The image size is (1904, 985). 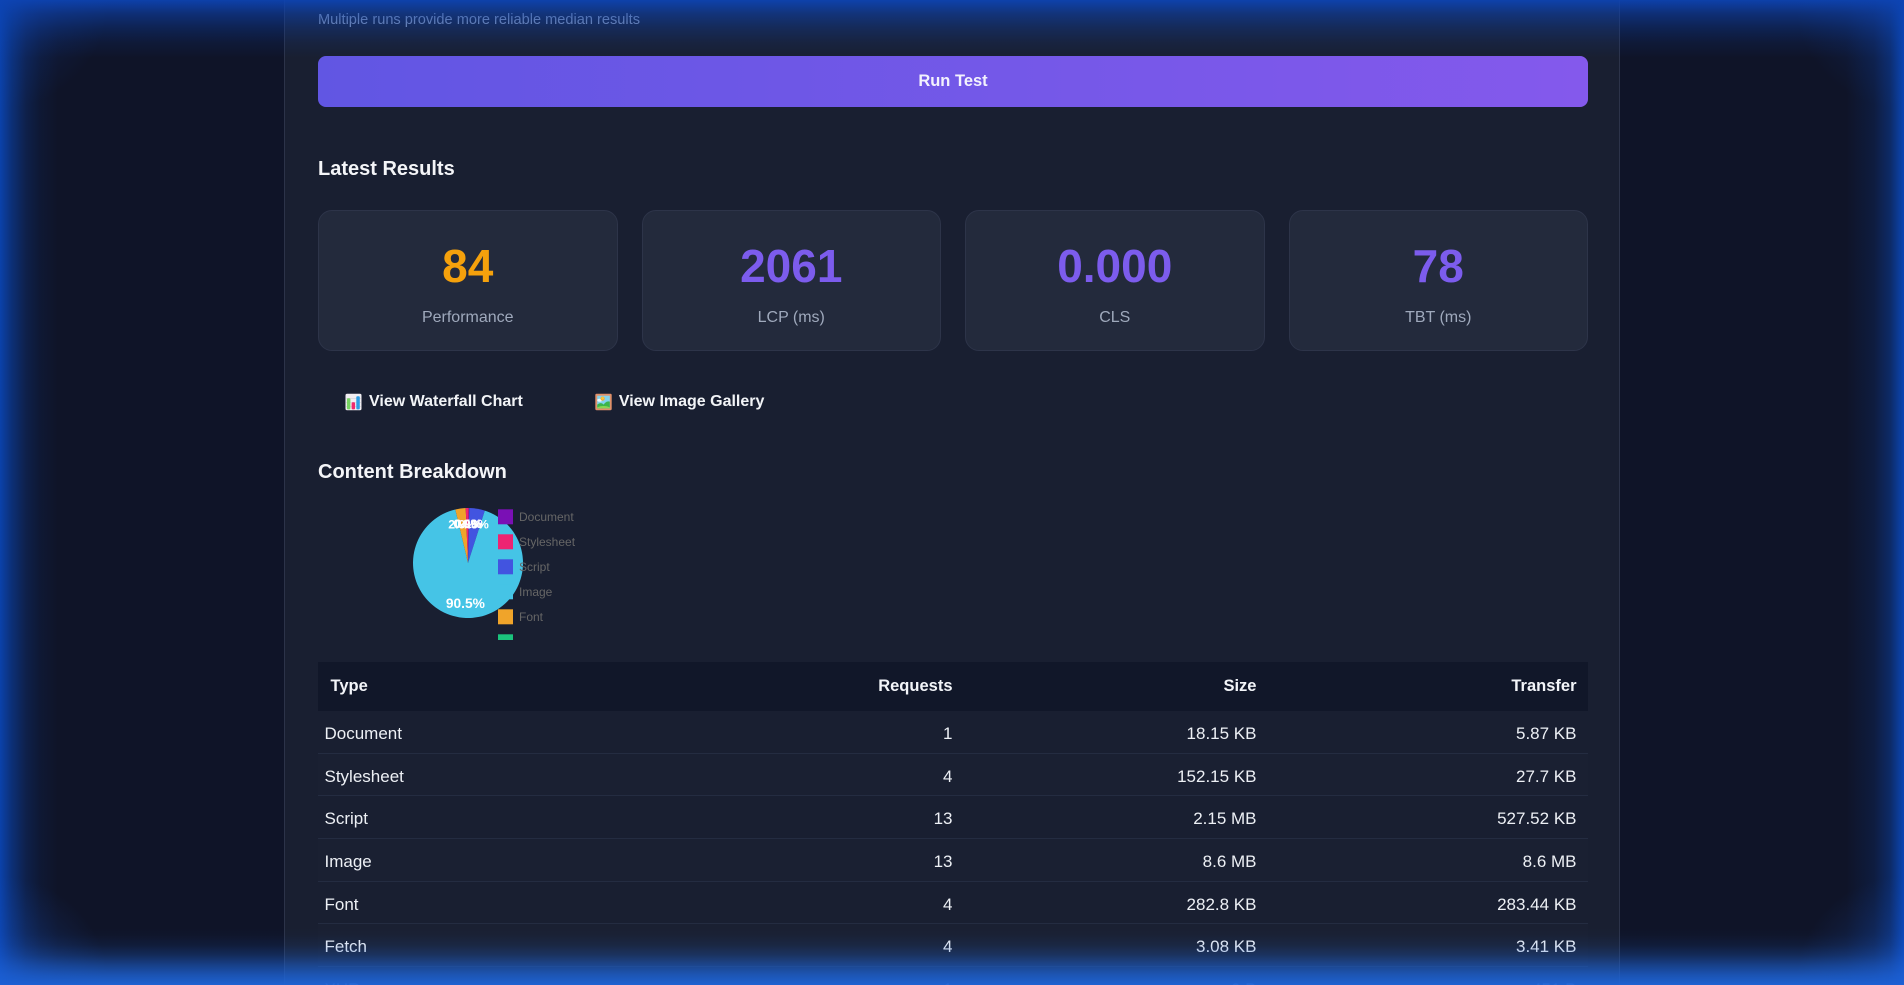 I want to click on svg-text: Script, so click(x=534, y=567).